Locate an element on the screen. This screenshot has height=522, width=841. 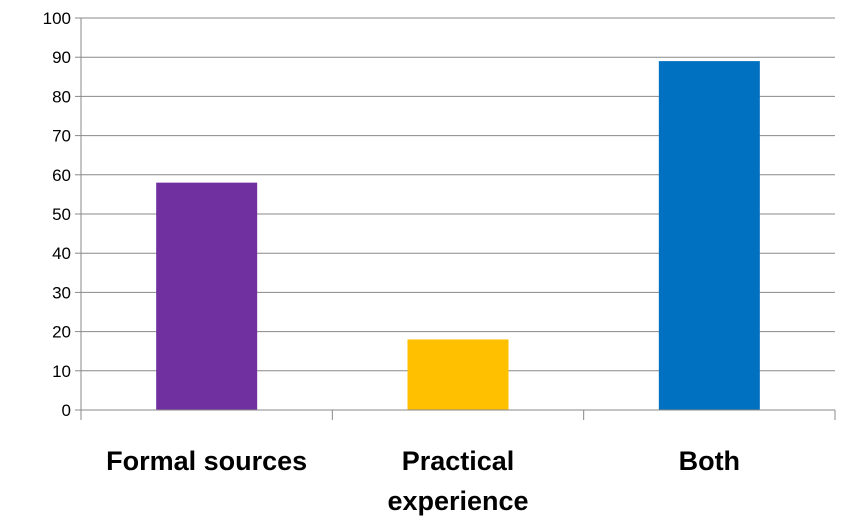
y-tick-label: 70 is located at coordinates (61, 136).